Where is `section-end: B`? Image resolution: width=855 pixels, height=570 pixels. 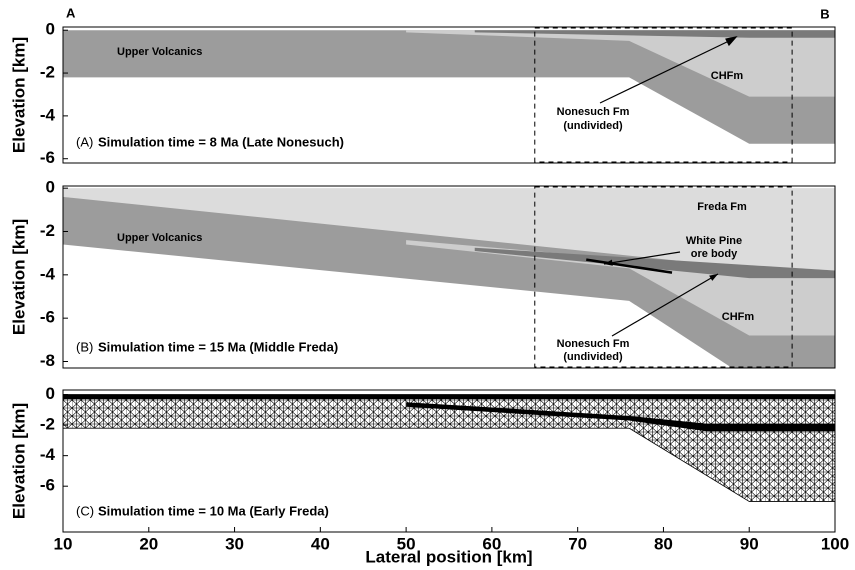 section-end: B is located at coordinates (824, 13).